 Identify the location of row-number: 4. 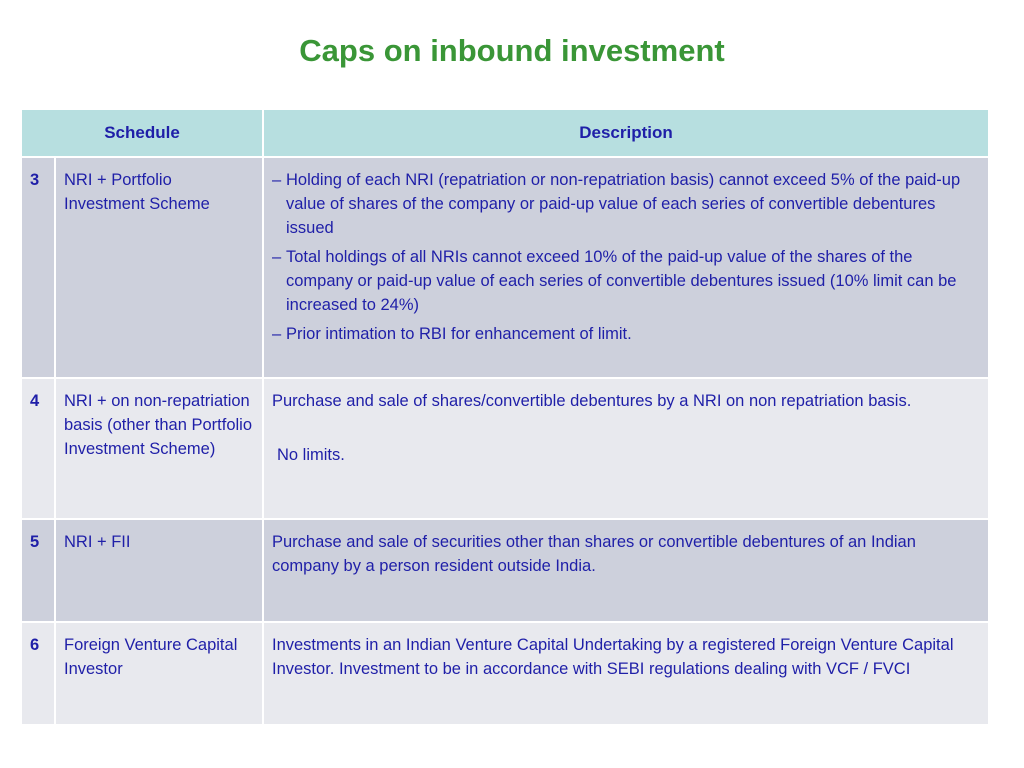
(38, 448).